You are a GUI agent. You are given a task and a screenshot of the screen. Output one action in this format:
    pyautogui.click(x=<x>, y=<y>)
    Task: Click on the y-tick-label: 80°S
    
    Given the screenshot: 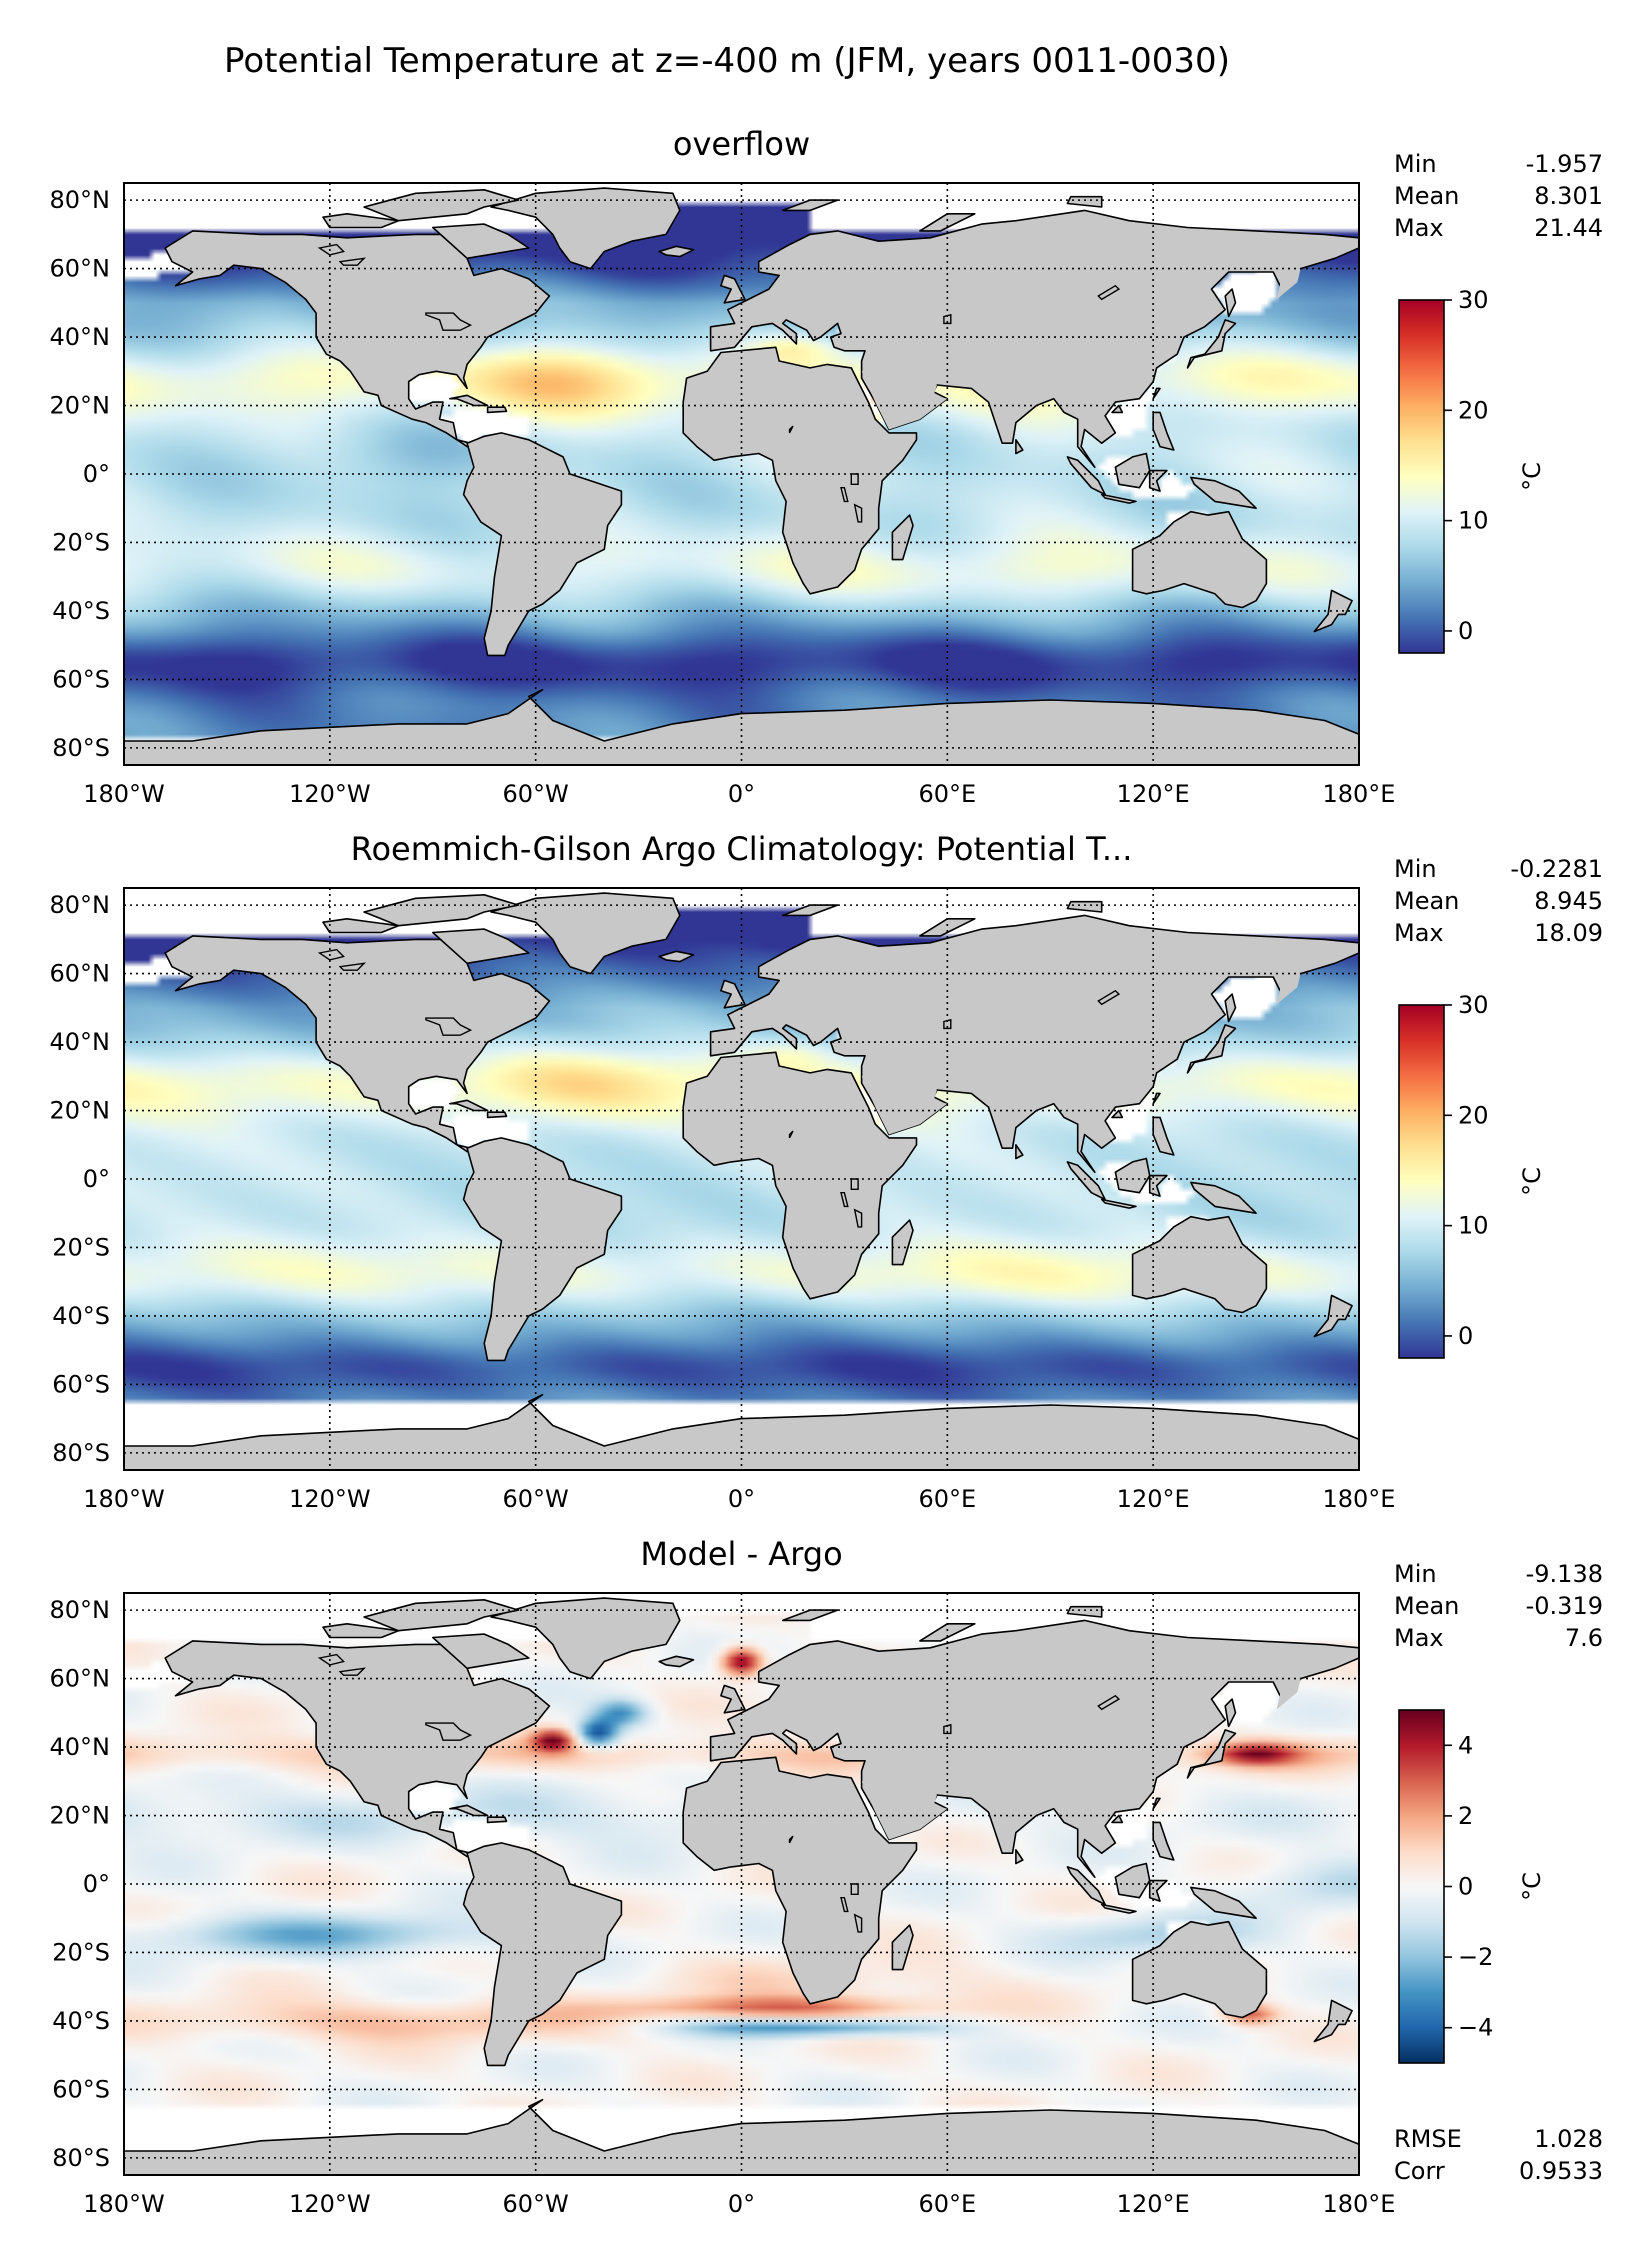 What is the action you would take?
    pyautogui.click(x=81, y=748)
    